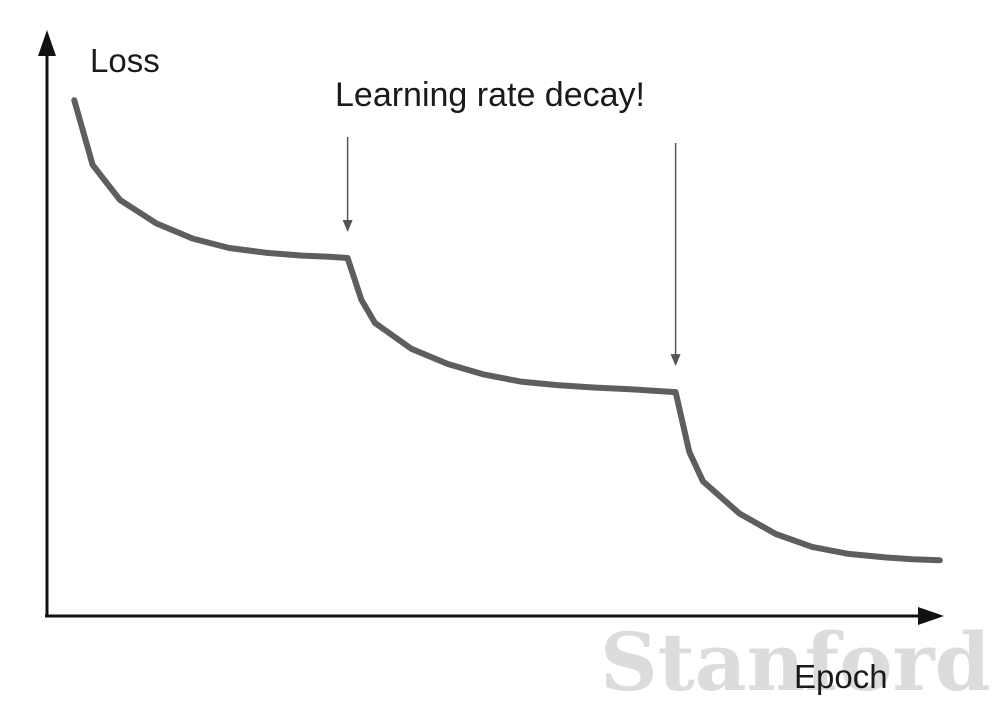 This screenshot has height=708, width=992. I want to click on watermark-text: Stanford, so click(795, 661).